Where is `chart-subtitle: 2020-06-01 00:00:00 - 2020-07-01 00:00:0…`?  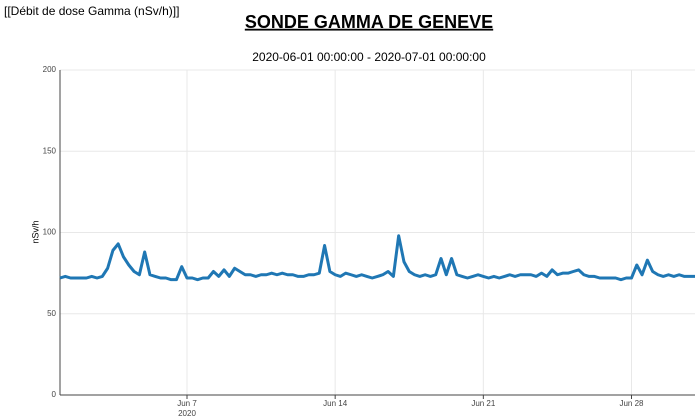 chart-subtitle: 2020-06-01 00:00:00 - 2020-07-01 00:00:0… is located at coordinates (369, 57).